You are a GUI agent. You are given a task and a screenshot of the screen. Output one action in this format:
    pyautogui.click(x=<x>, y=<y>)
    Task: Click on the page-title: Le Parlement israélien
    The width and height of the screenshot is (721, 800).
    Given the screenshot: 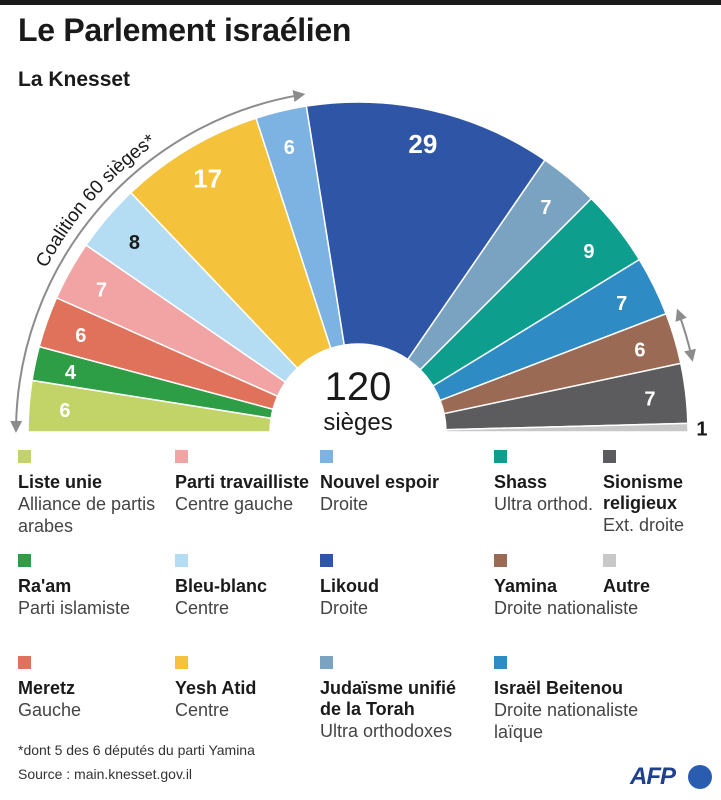 What is the action you would take?
    pyautogui.click(x=185, y=30)
    